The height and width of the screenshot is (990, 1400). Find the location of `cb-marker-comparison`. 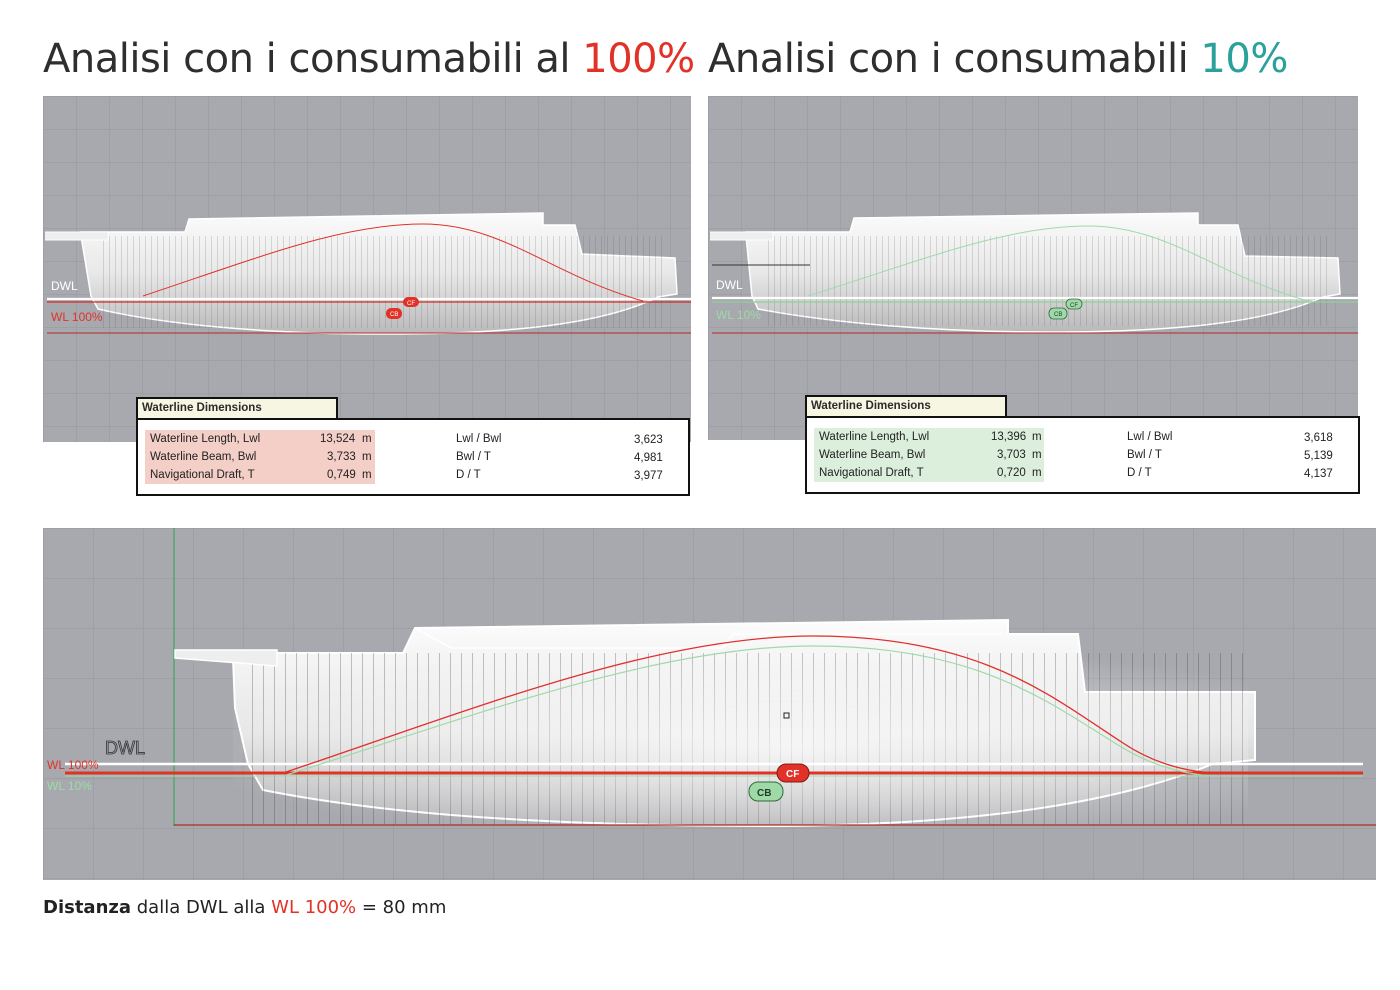

cb-marker-comparison is located at coordinates (766, 791).